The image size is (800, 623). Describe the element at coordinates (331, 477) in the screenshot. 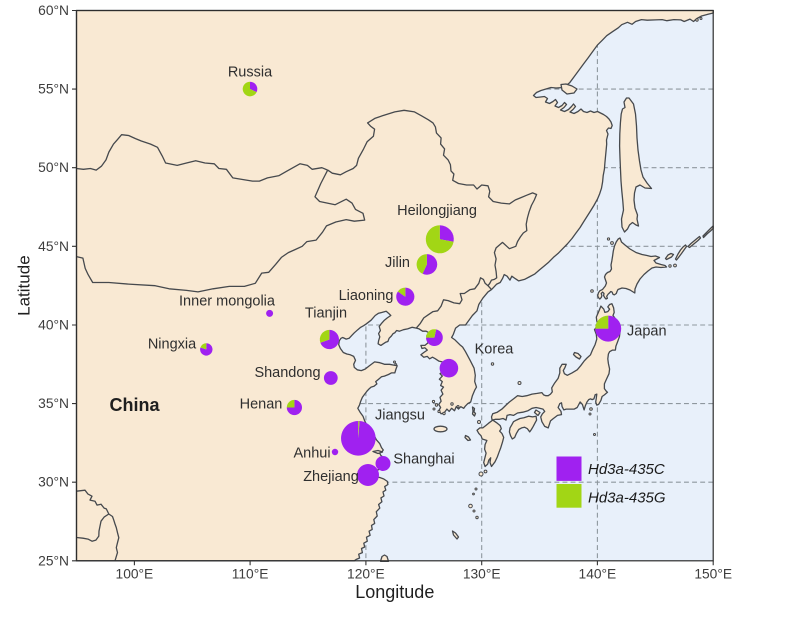

I see `svg-text: Zhejiang` at that location.